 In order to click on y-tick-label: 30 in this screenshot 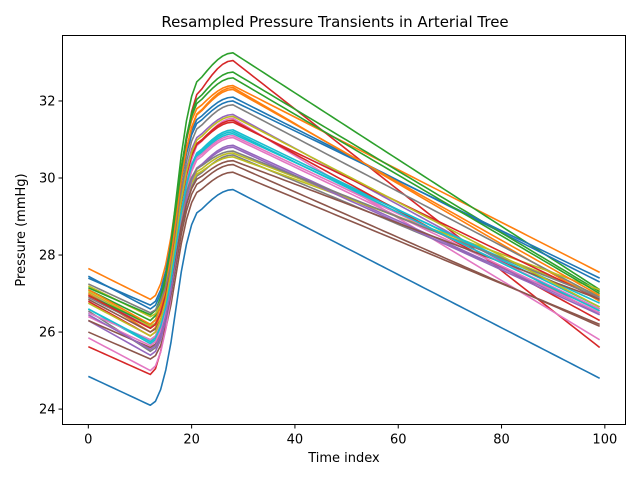, I will do `click(47, 179)`.